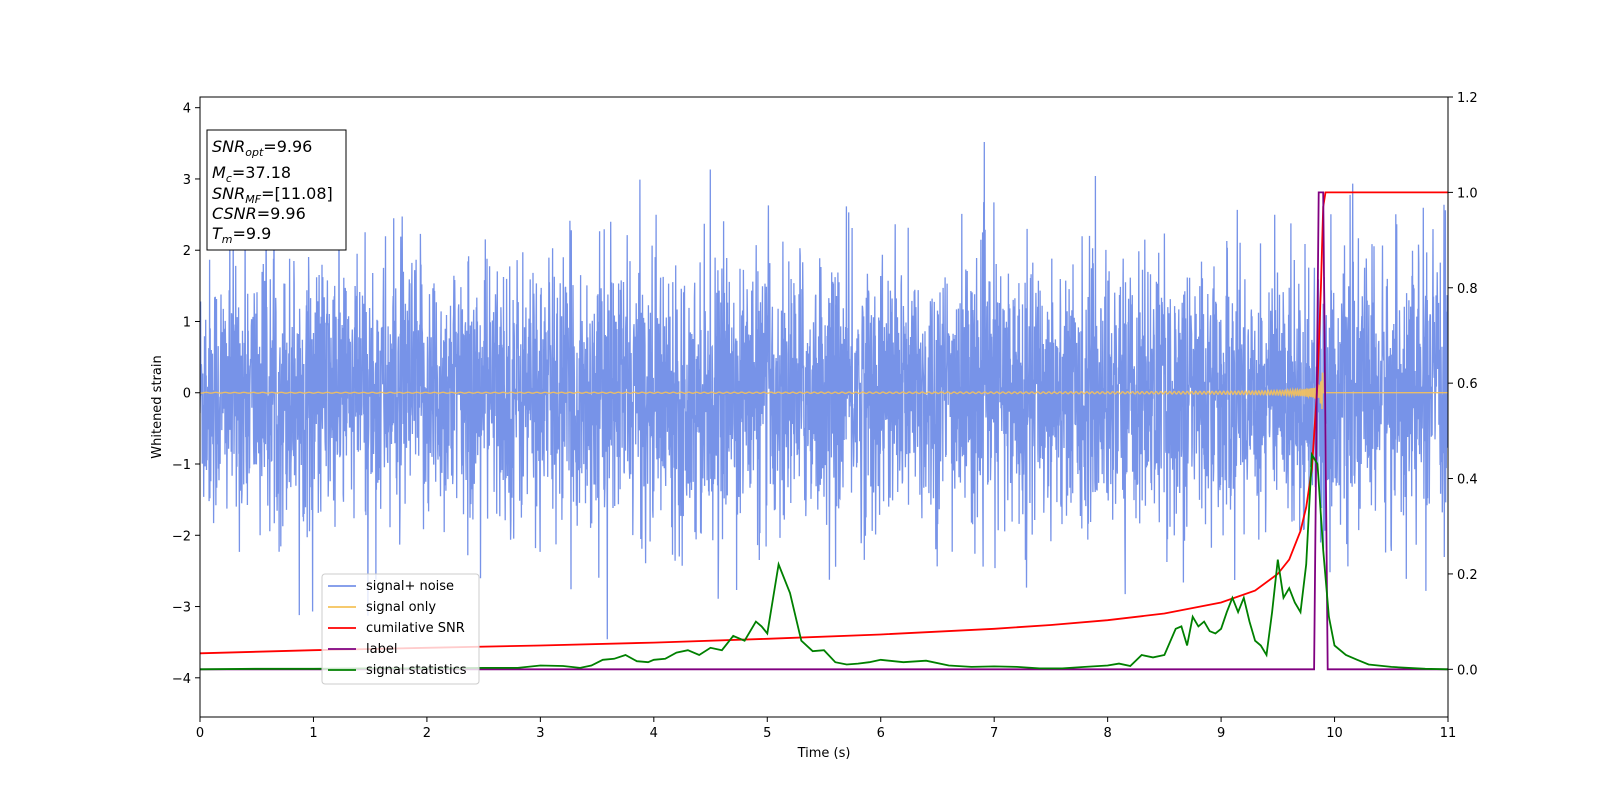 This screenshot has width=1600, height=800. I want to click on y-tick-label: −1, so click(181, 465).